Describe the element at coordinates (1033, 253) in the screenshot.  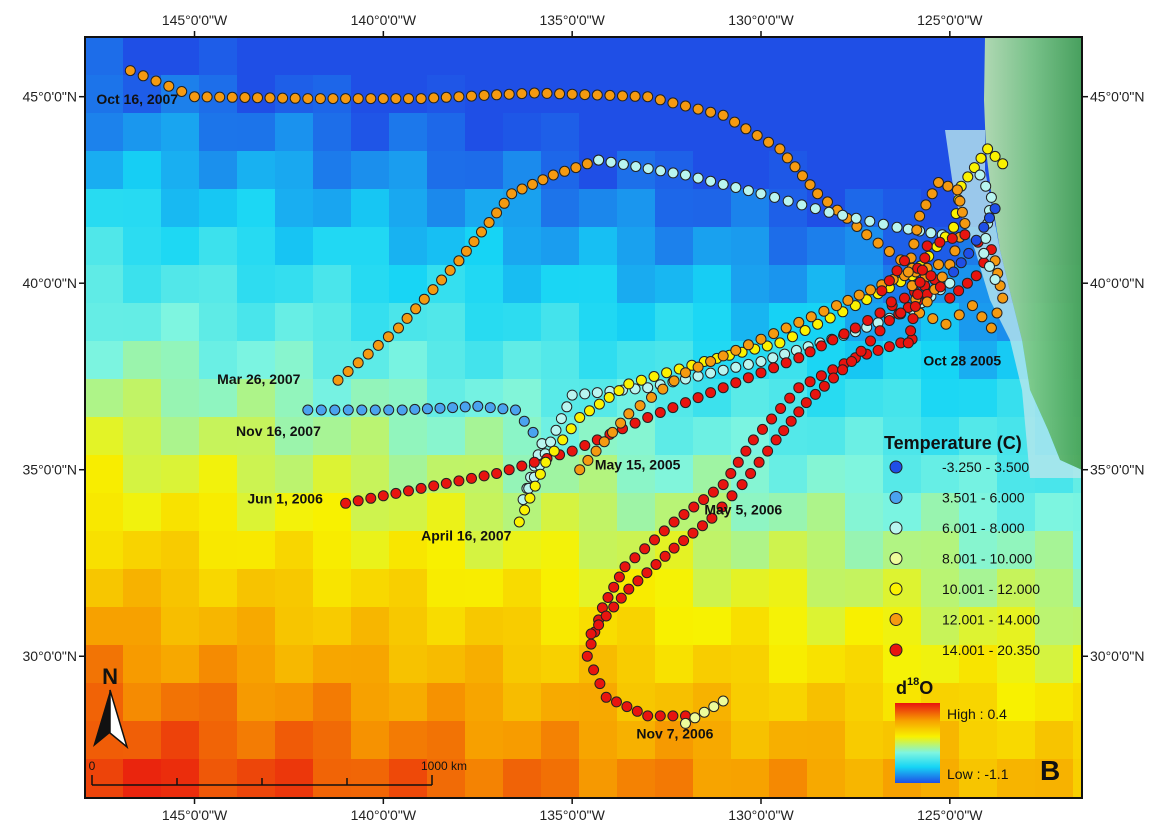
I see `coastline-land` at that location.